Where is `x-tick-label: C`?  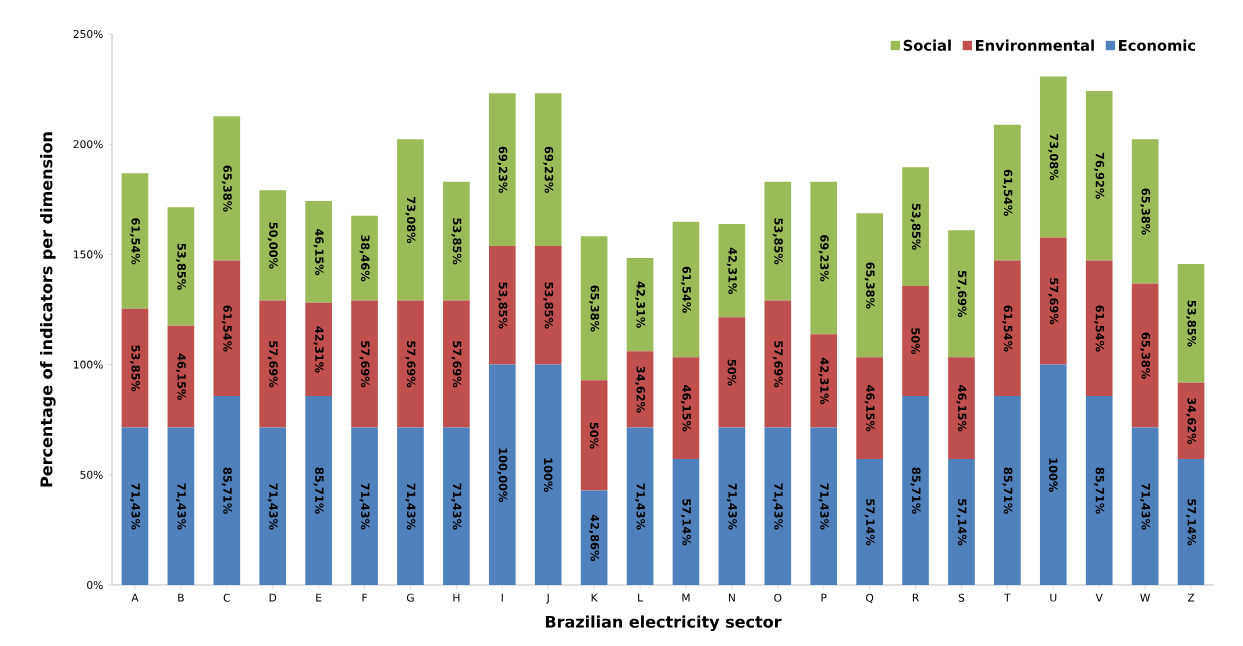 x-tick-label: C is located at coordinates (226, 597).